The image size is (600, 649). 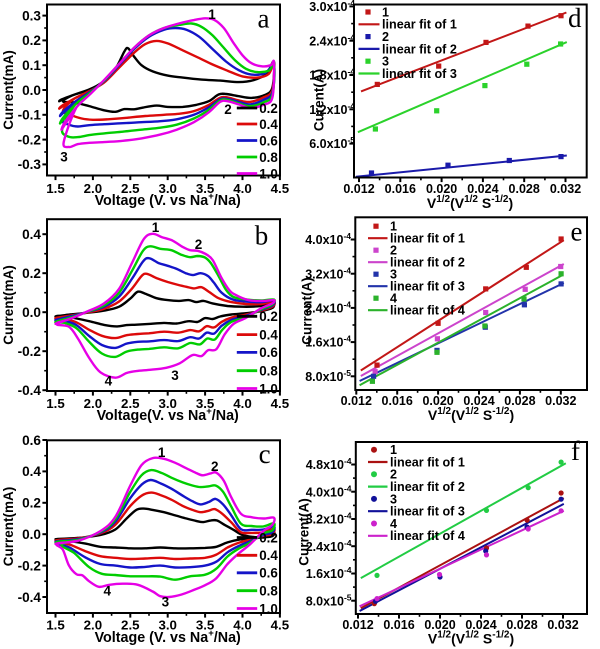 What do you see at coordinates (419, 74) in the screenshot?
I see `svg-text: linear fit of 3` at bounding box center [419, 74].